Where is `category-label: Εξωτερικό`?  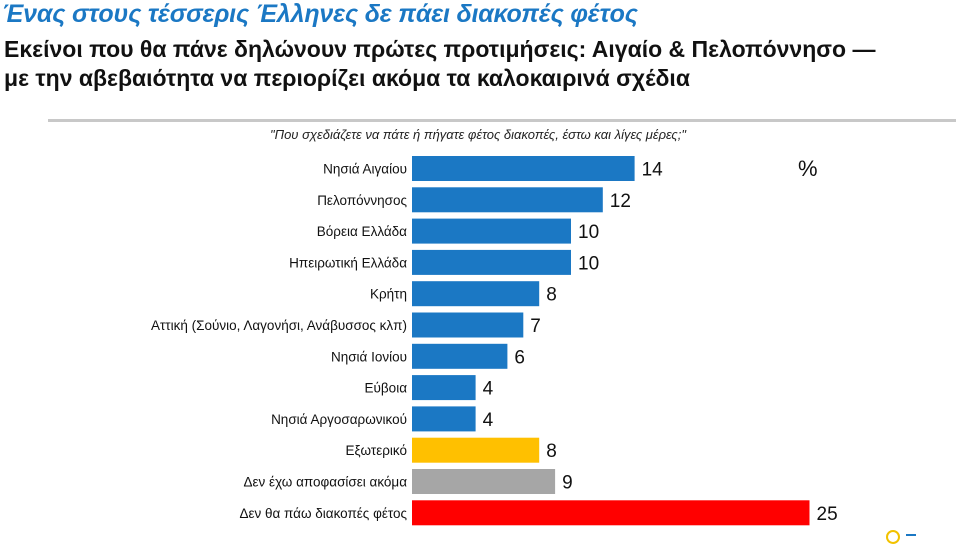 category-label: Εξωτερικό is located at coordinates (376, 450).